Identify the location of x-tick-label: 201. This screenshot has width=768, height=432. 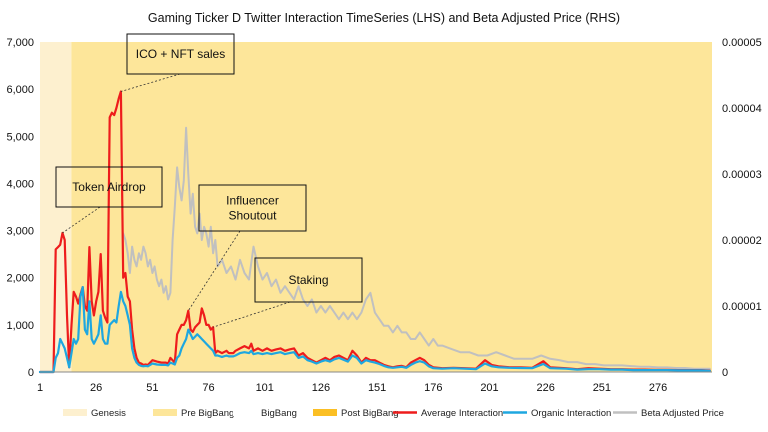
(489, 388).